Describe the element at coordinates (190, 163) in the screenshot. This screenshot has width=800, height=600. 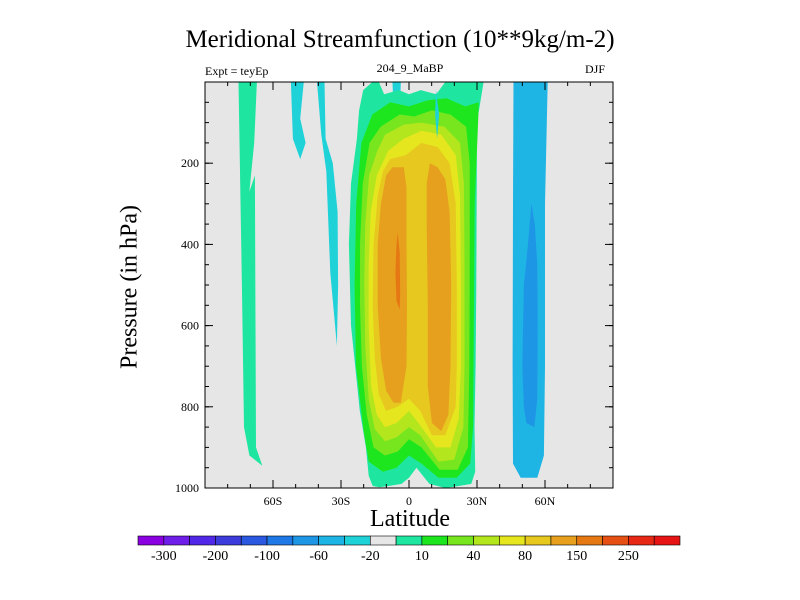
I see `y-tick-label: 200` at that location.